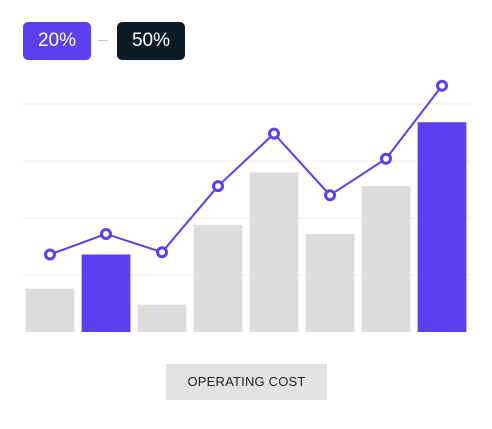 Image resolution: width=492 pixels, height=429 pixels. I want to click on range-start-badge: 20%, so click(57, 41).